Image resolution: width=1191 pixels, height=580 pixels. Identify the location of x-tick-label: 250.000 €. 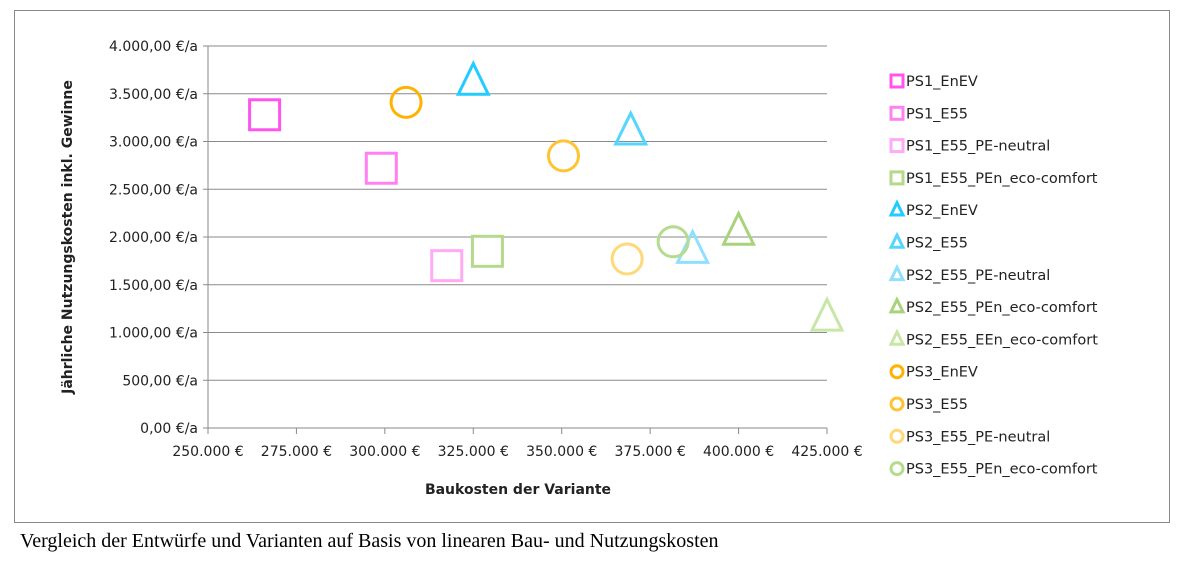
(207, 452).